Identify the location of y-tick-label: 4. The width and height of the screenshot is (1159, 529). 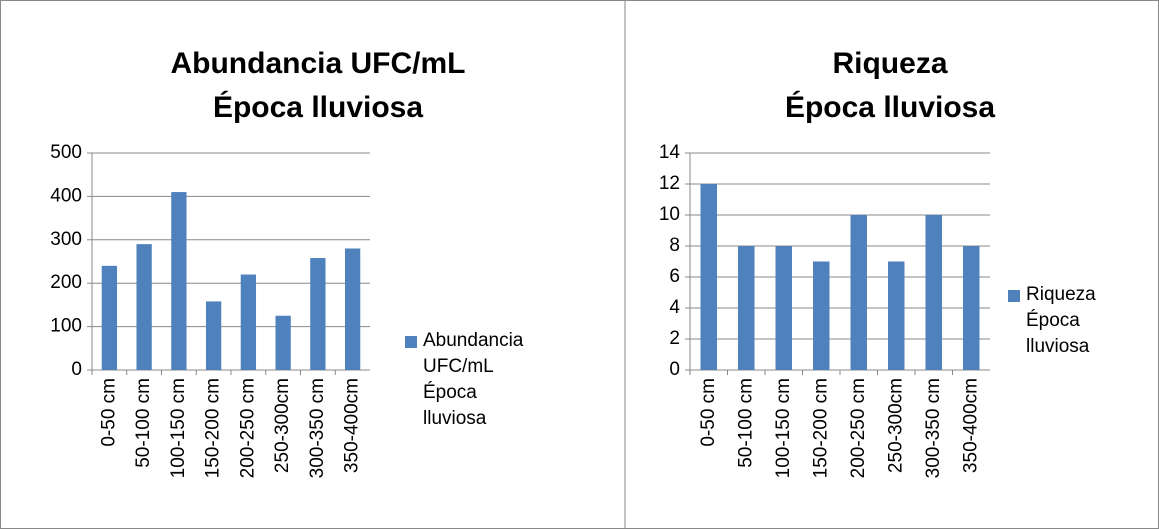
(674, 307).